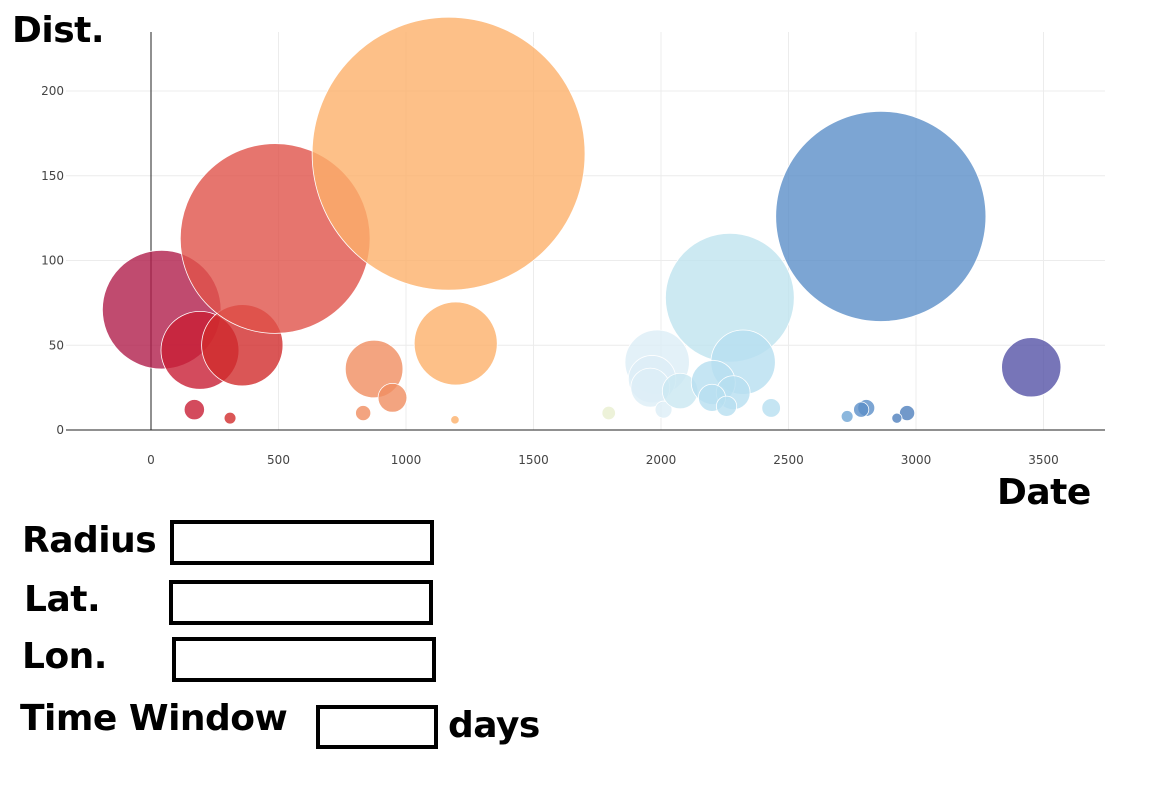 Image resolution: width=1168 pixels, height=797 pixels. I want to click on lat-label: Lat., so click(62, 599).